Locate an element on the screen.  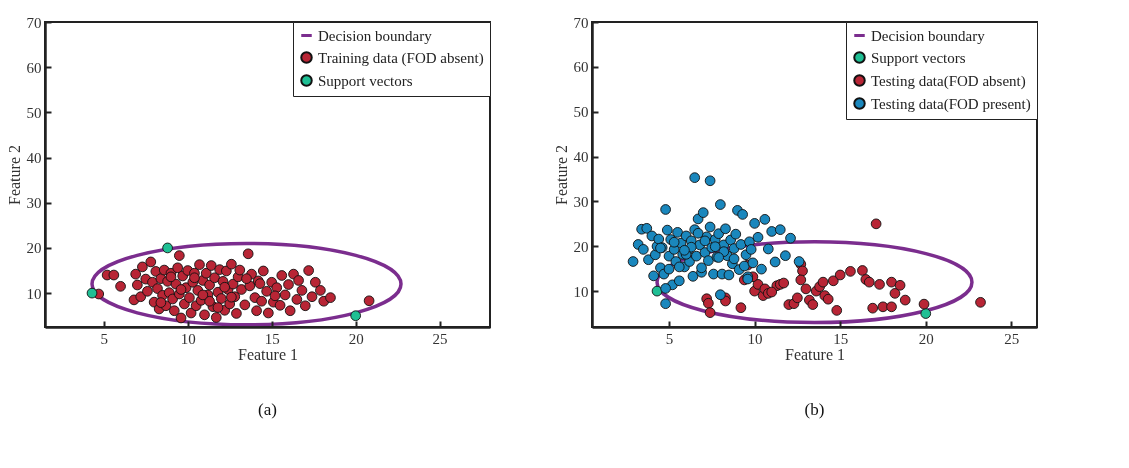
legend-label: Testing data(FOD present) is located at coordinates (951, 104).